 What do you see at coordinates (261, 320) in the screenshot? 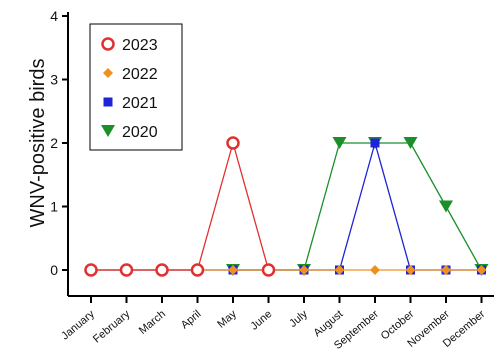
I see `x-tick-label: June` at bounding box center [261, 320].